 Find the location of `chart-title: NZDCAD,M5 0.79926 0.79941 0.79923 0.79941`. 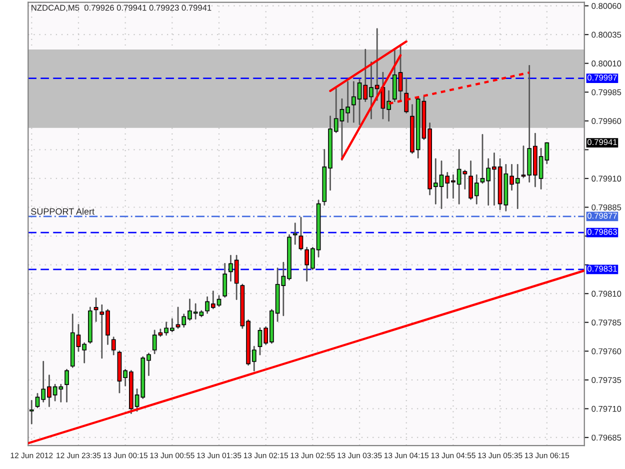

chart-title: NZDCAD,M5 0.79926 0.79941 0.79923 0.79941 is located at coordinates (122, 8).